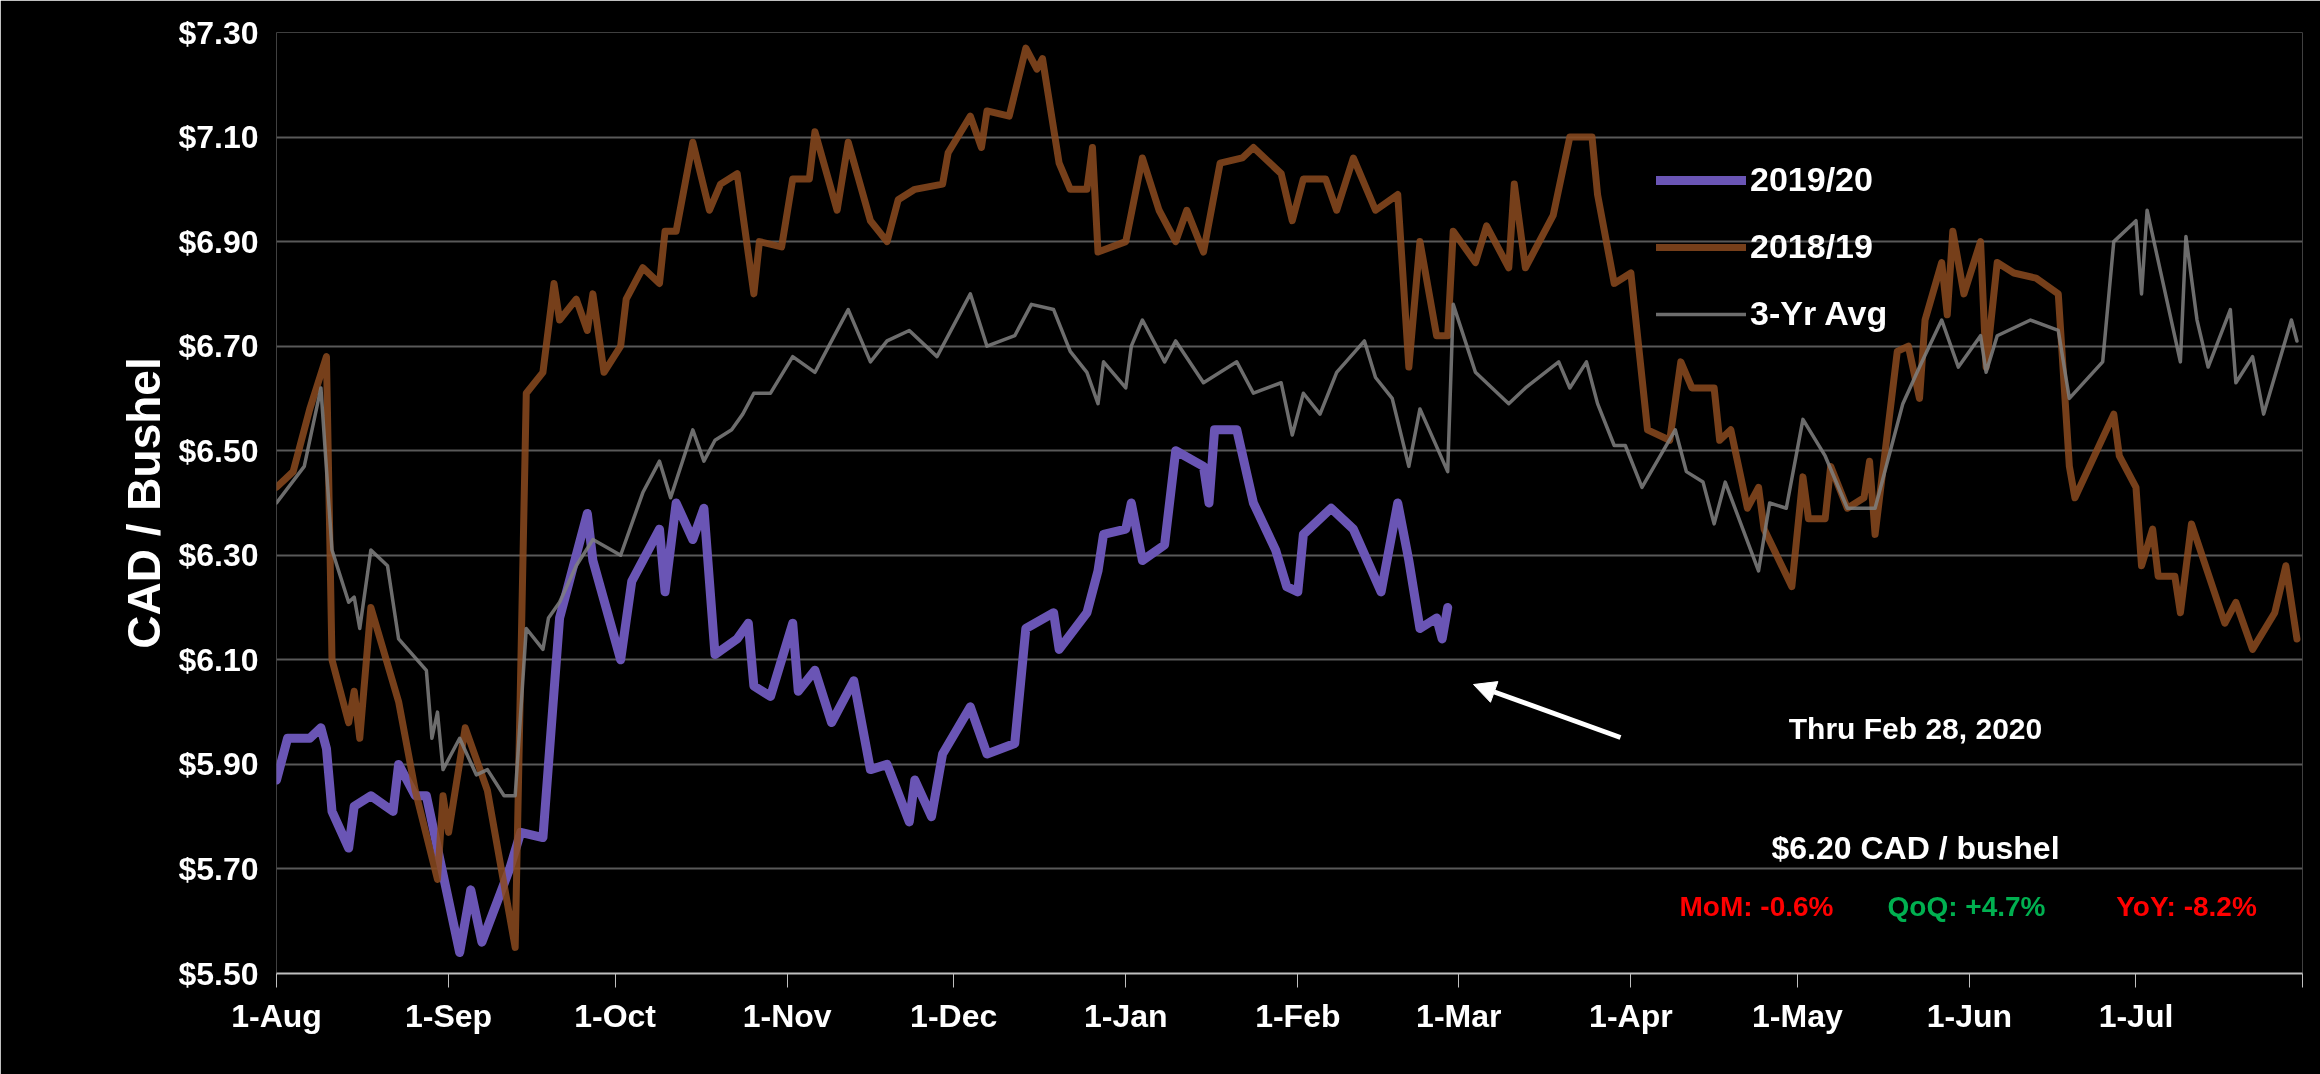  What do you see at coordinates (1459, 1015) in the screenshot?
I see `x-tick-label: 1-Mar` at bounding box center [1459, 1015].